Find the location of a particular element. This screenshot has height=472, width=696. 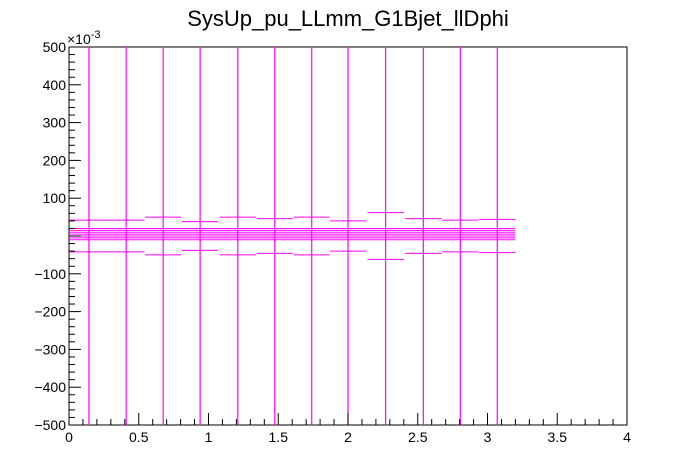

y-exponent-power: -3 is located at coordinates (96, 35).